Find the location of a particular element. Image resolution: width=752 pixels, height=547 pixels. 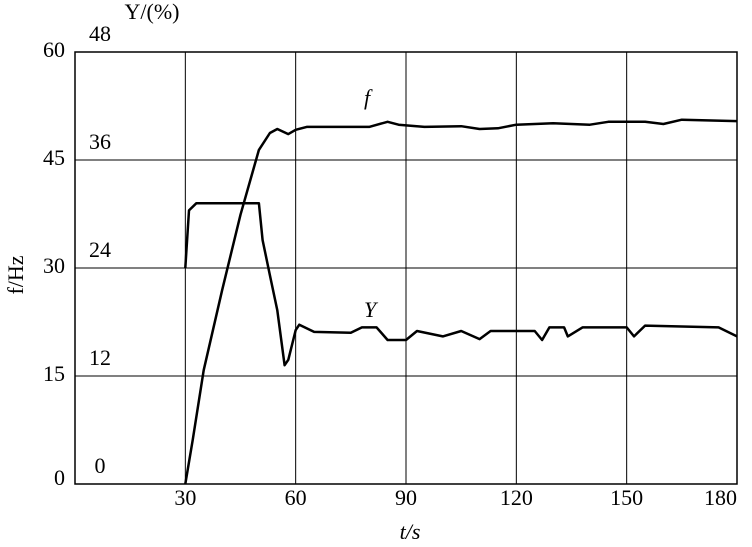

annotation: f is located at coordinates (368, 97).